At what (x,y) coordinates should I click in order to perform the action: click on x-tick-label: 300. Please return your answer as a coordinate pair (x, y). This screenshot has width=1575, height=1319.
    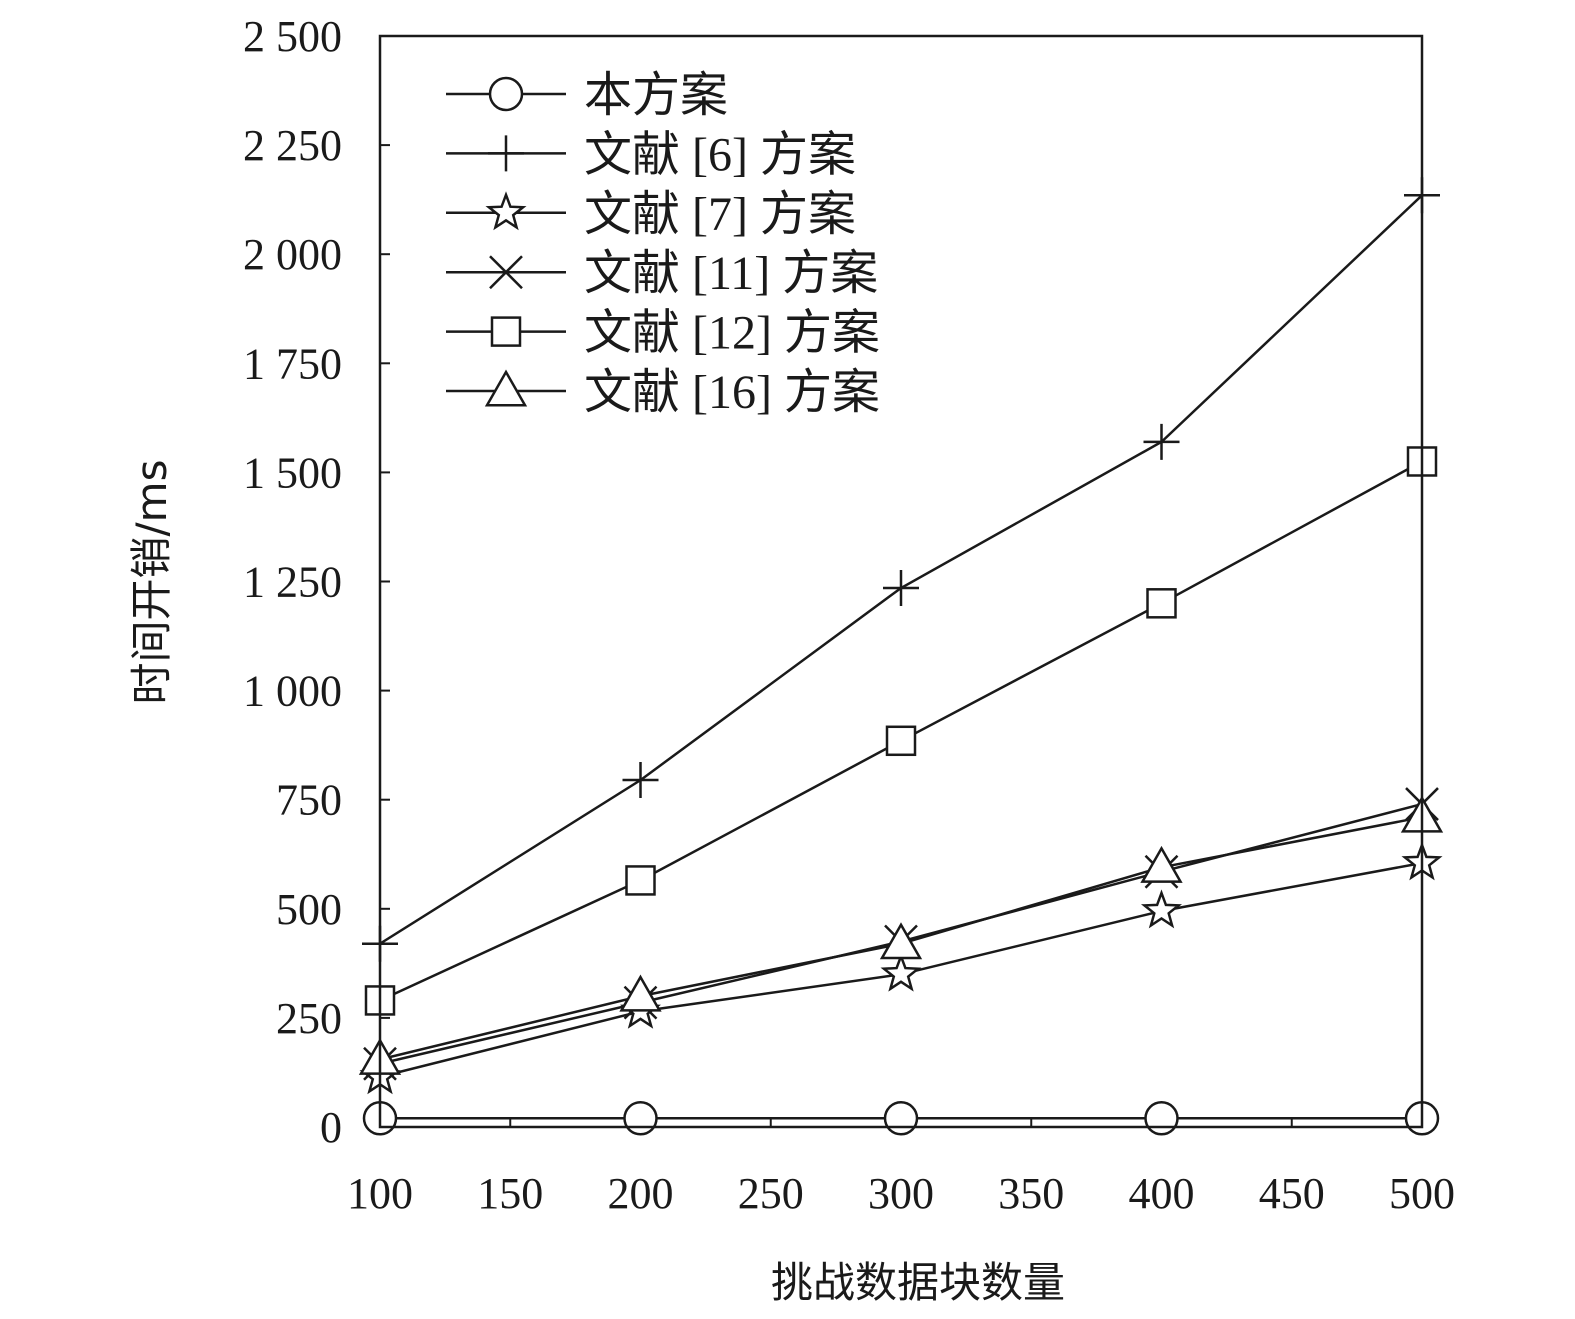
    Looking at the image, I should click on (901, 1193).